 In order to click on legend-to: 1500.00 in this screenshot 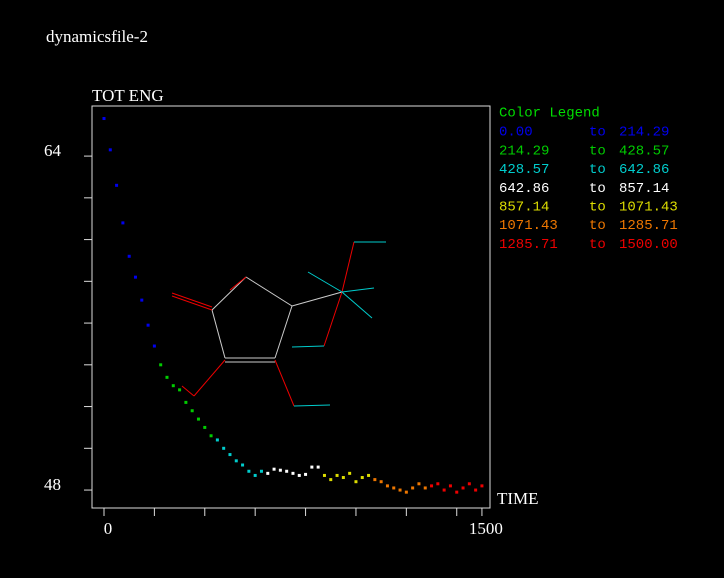, I will do `click(648, 245)`.